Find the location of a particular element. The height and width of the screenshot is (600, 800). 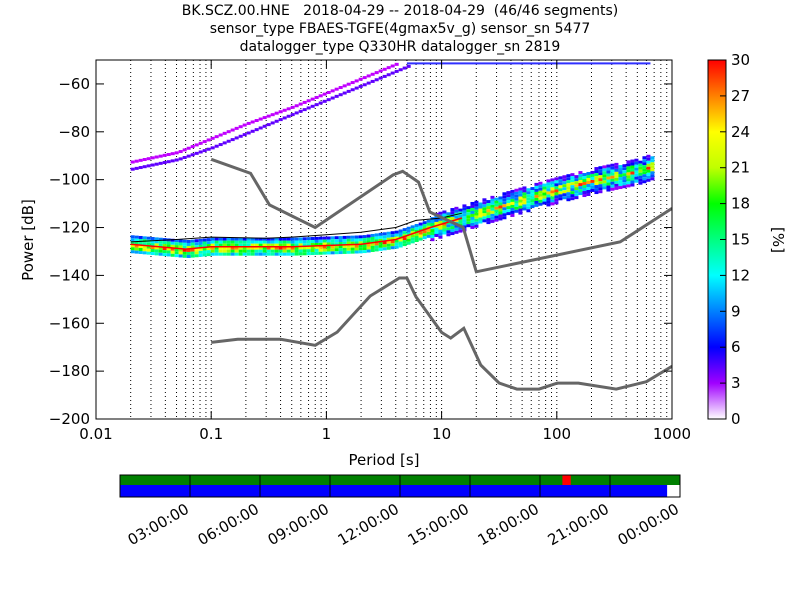

timeline-tick-label: 12:00:00 is located at coordinates (368, 524).